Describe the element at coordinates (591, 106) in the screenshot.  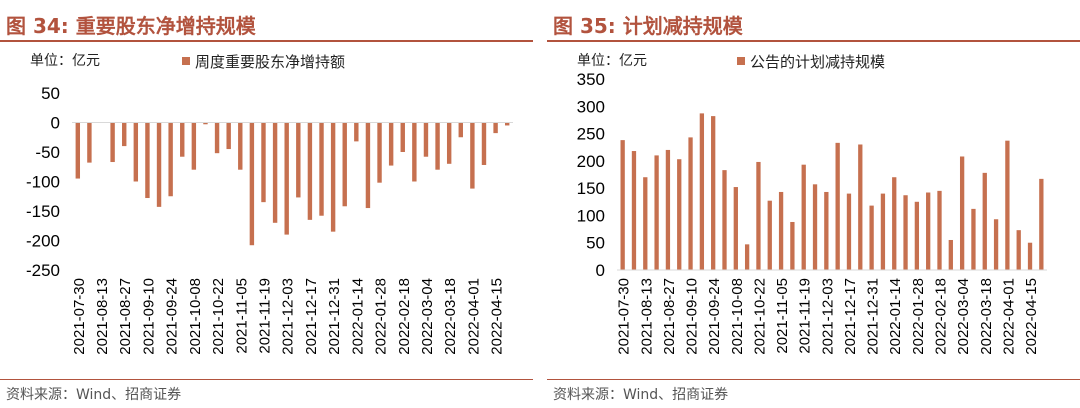
I see `y-tick-label: 300` at that location.